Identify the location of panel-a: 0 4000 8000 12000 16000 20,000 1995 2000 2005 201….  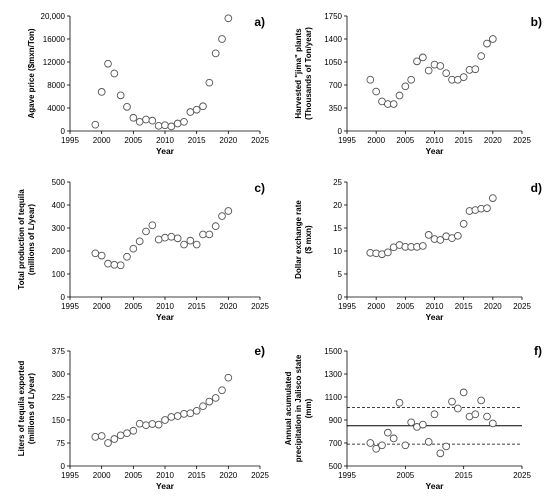
(148, 84).